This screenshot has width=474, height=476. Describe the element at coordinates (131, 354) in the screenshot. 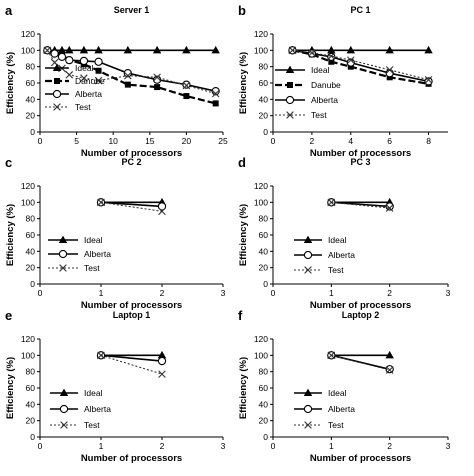

I see `series-ideal` at that location.